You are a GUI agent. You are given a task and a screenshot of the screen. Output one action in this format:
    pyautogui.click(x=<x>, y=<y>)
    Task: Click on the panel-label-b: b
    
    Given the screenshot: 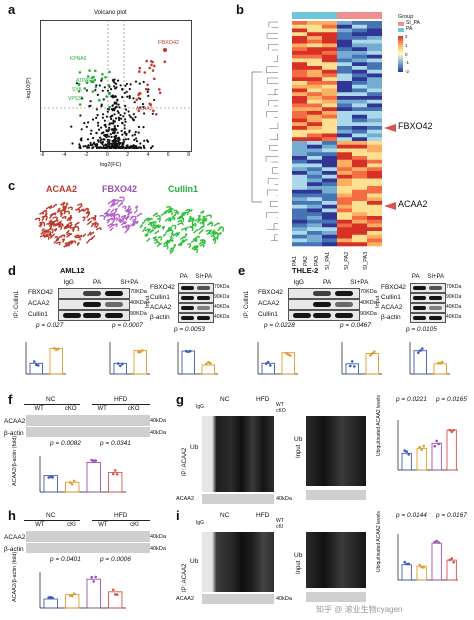 What is the action you would take?
    pyautogui.click(x=240, y=9)
    